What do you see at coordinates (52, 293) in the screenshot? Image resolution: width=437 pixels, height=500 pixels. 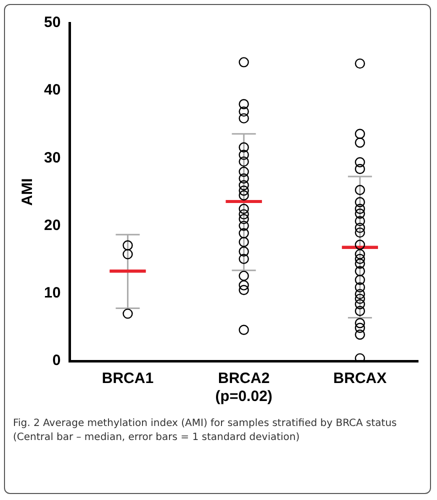 I see `y-tick-label: 10` at bounding box center [52, 293].